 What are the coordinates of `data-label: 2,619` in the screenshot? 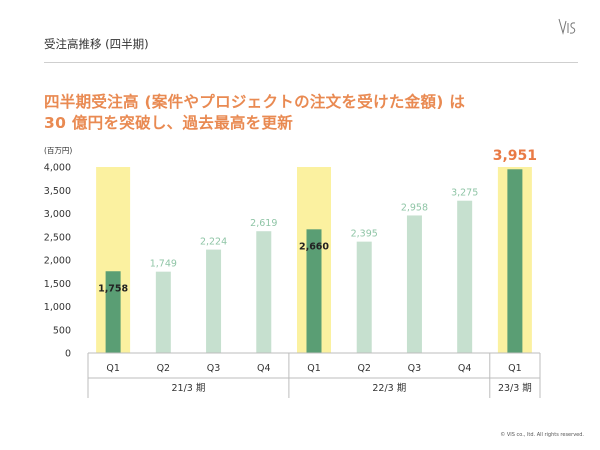 It's located at (263, 223).